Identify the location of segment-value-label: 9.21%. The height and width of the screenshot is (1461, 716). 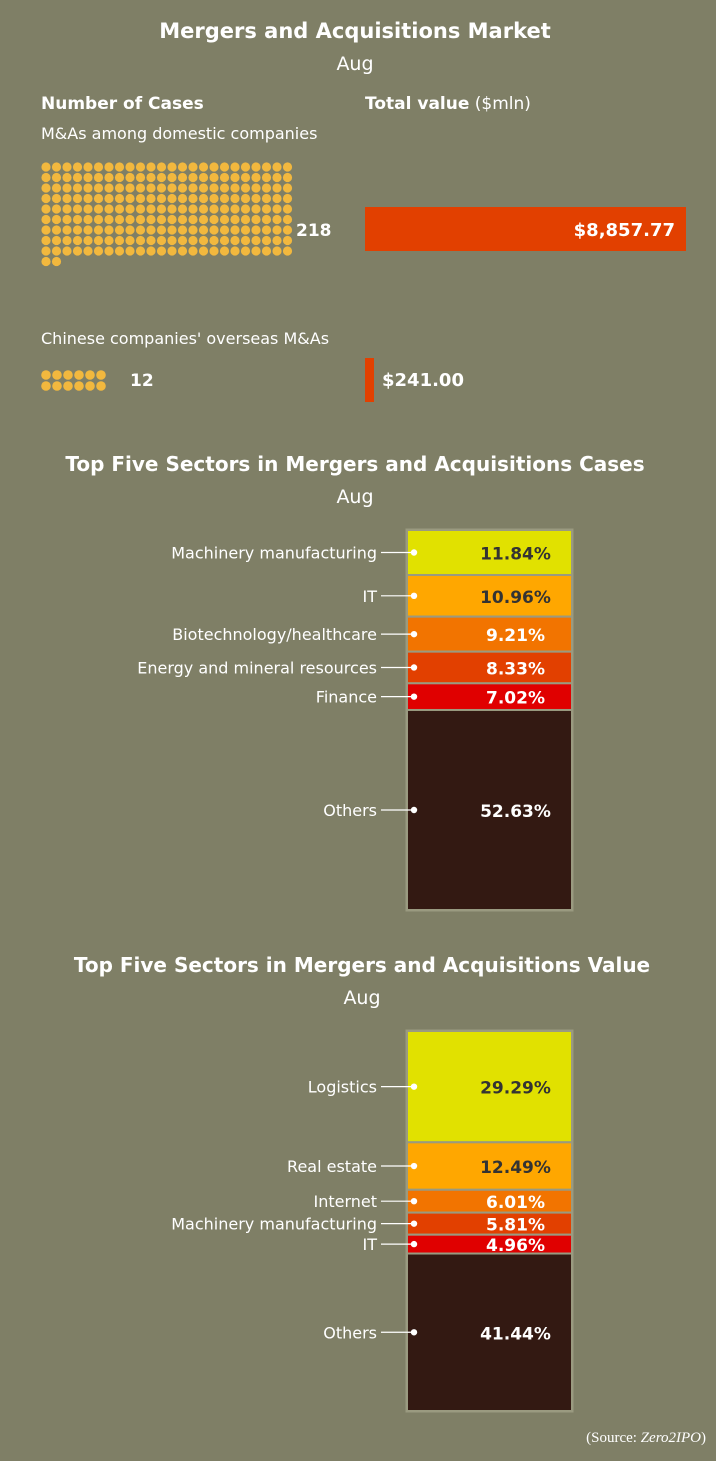
(515, 636).